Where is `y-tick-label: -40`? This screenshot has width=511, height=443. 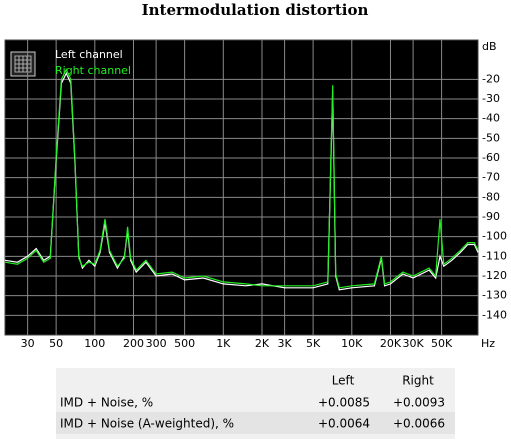
y-tick-label: -40 is located at coordinates (491, 118).